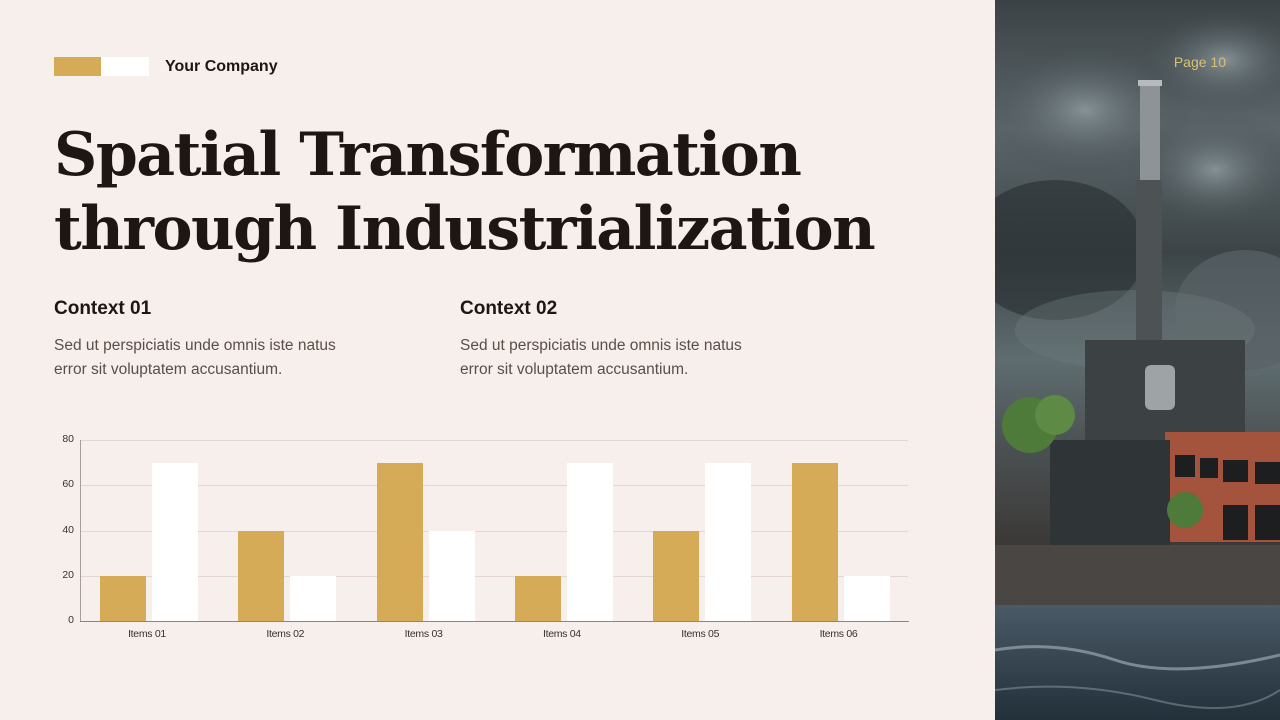 The image size is (1280, 720). I want to click on brand-header: Your Company, so click(166, 66).